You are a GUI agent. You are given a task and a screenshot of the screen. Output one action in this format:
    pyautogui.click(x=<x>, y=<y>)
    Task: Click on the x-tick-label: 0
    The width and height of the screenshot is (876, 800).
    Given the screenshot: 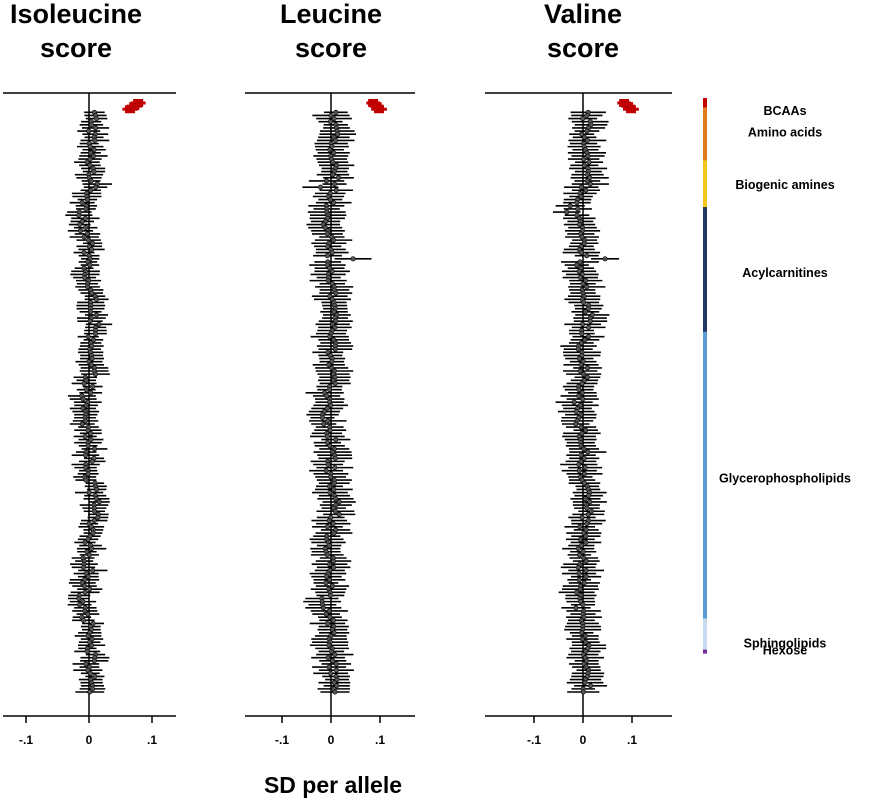 What is the action you would take?
    pyautogui.click(x=89, y=740)
    